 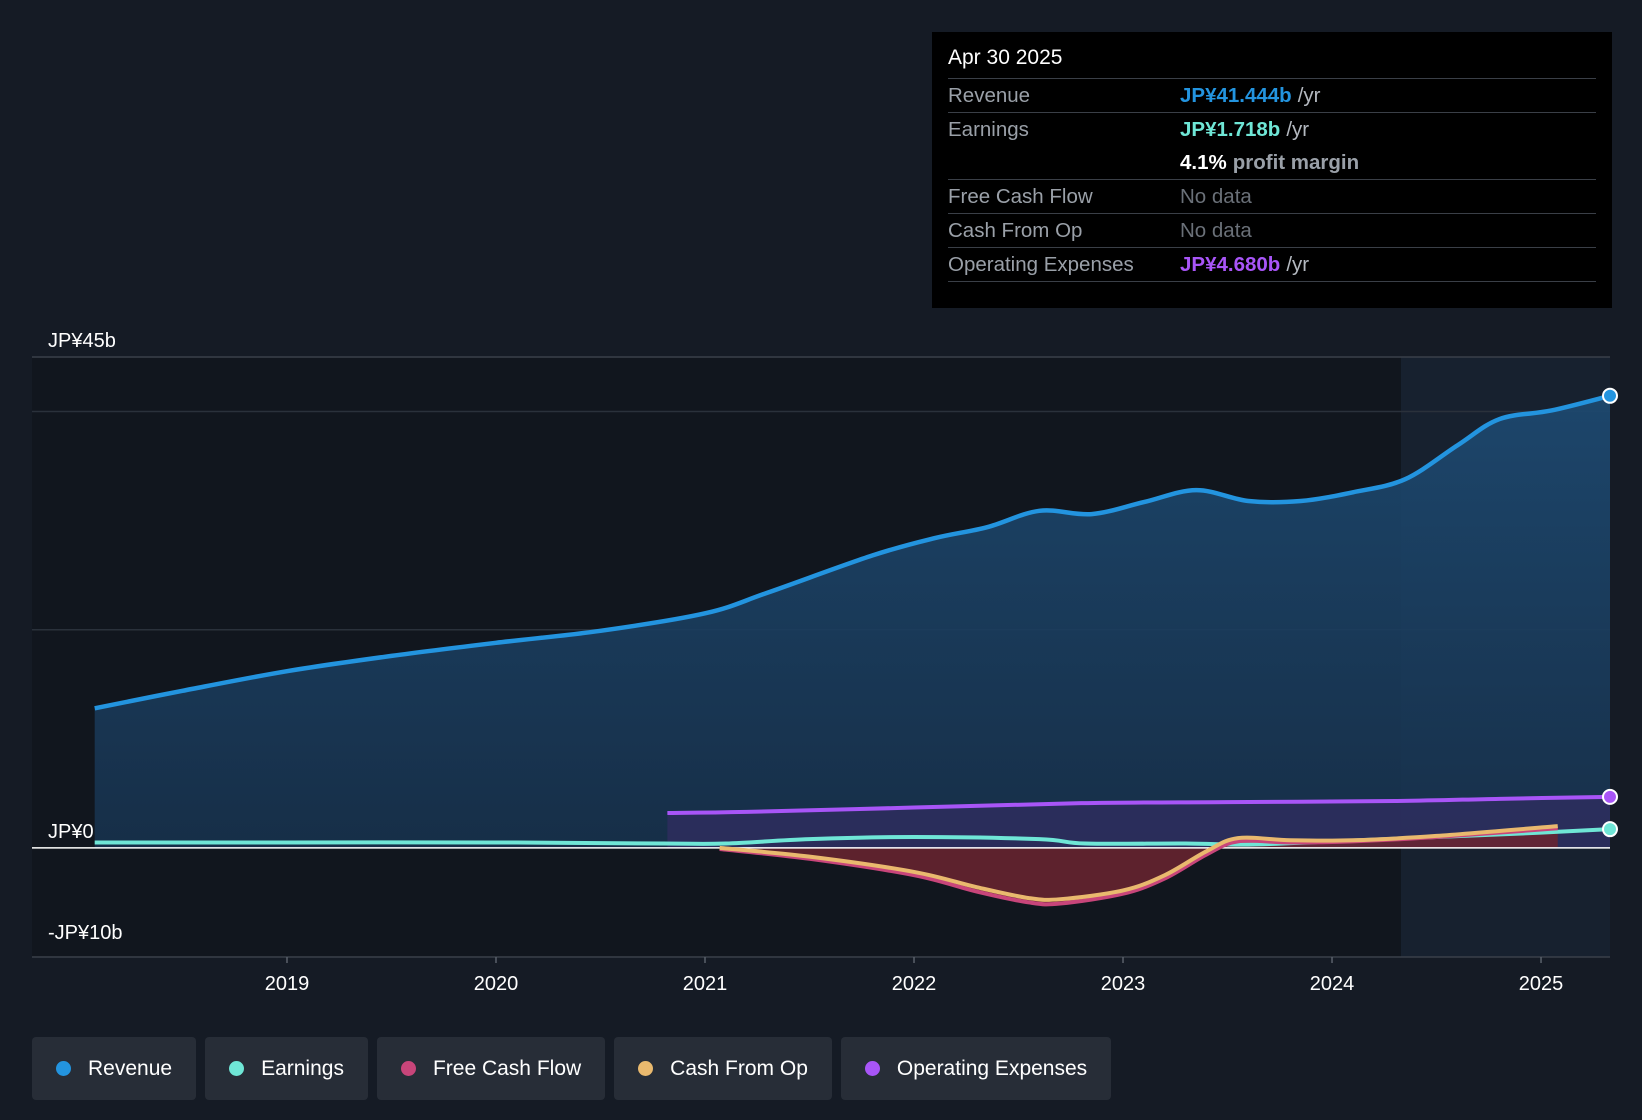 I want to click on tooltip-label-cfo: Cash From Op, so click(x=1015, y=230).